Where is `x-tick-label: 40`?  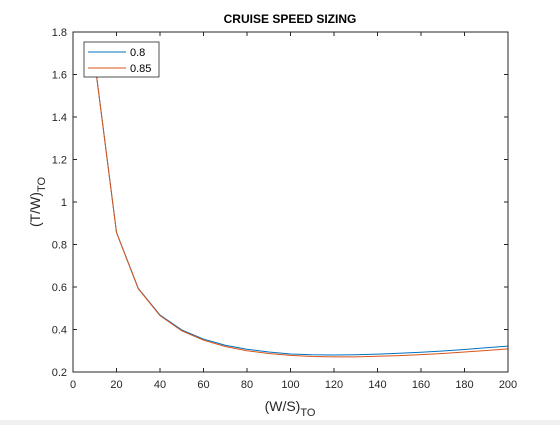
x-tick-label: 40 is located at coordinates (160, 385).